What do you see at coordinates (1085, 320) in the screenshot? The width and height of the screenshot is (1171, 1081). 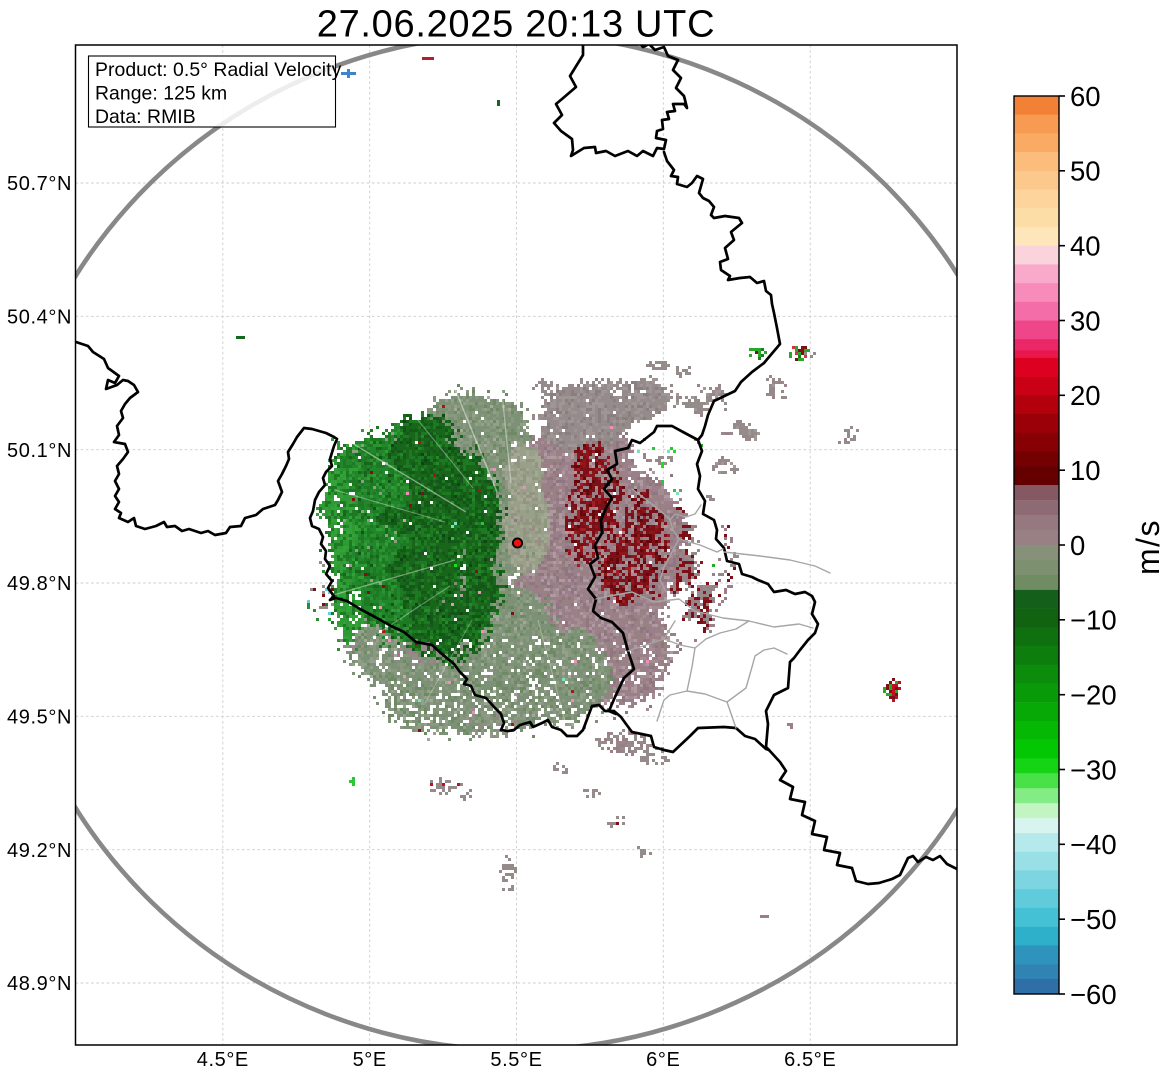 I see `svg-text: 30` at bounding box center [1085, 320].